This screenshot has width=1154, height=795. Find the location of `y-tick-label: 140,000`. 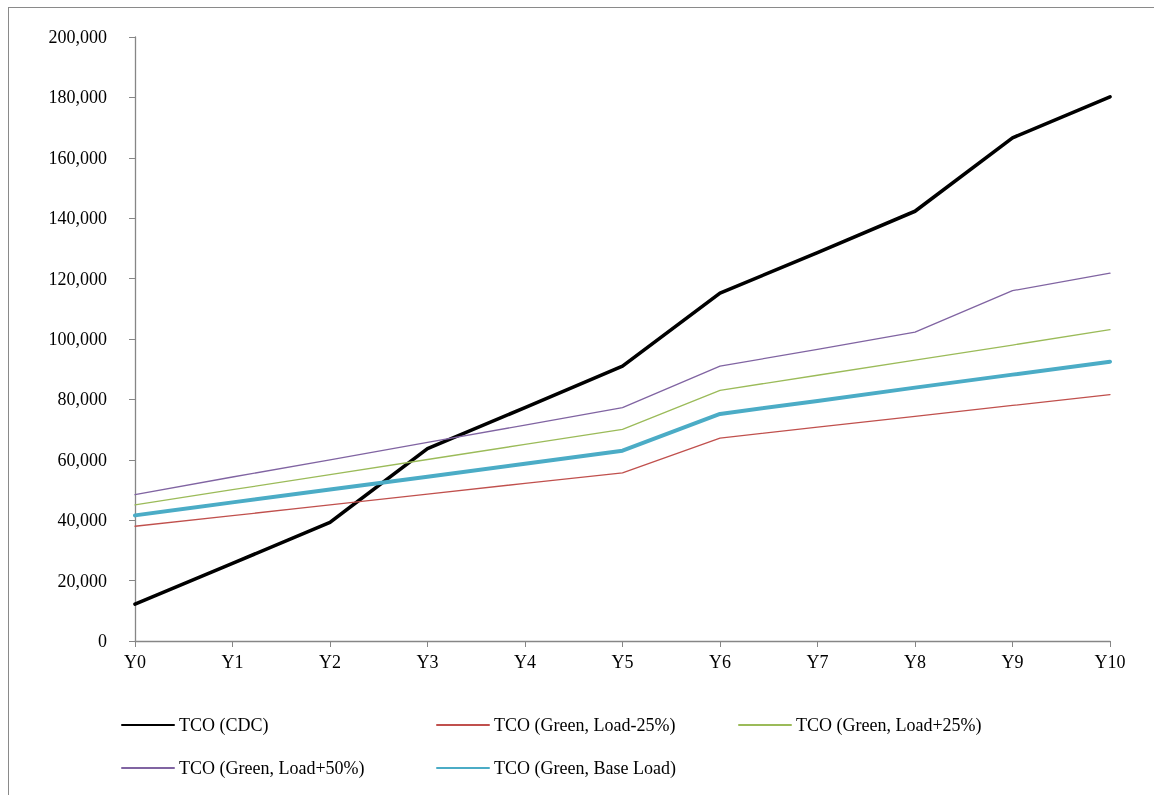

y-tick-label: 140,000 is located at coordinates (77, 218).